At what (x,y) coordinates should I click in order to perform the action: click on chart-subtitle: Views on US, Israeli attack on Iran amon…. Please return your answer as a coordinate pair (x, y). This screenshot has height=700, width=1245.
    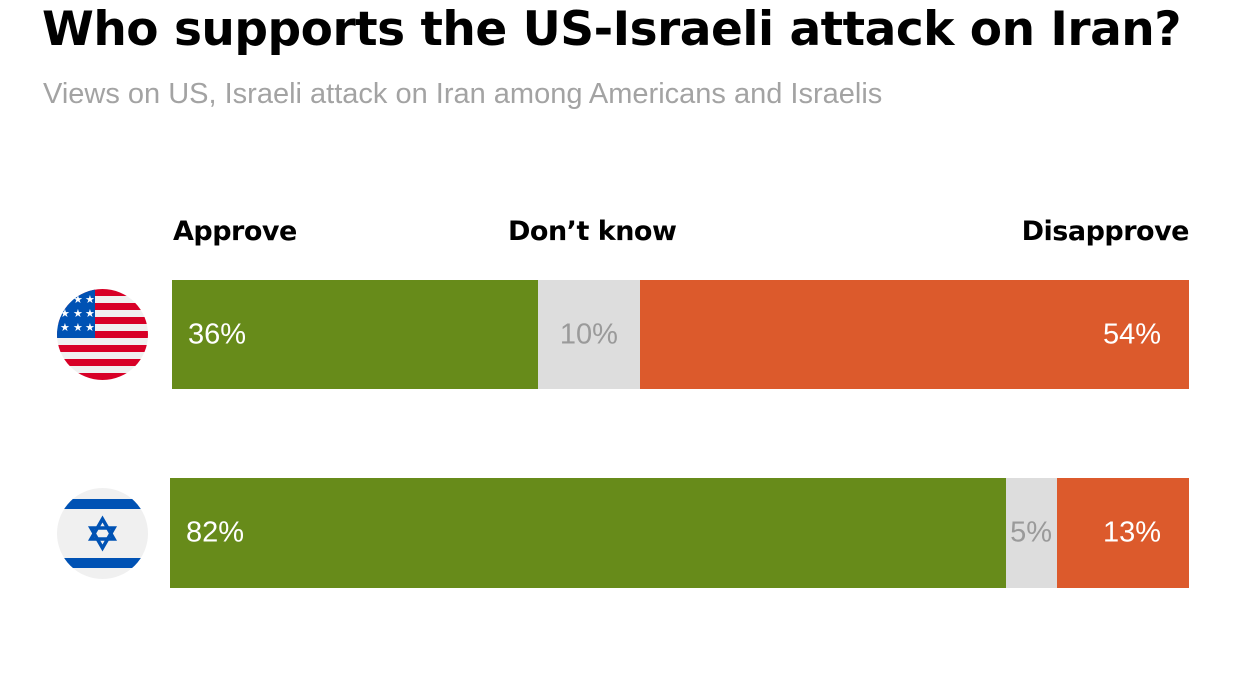
    Looking at the image, I should click on (463, 94).